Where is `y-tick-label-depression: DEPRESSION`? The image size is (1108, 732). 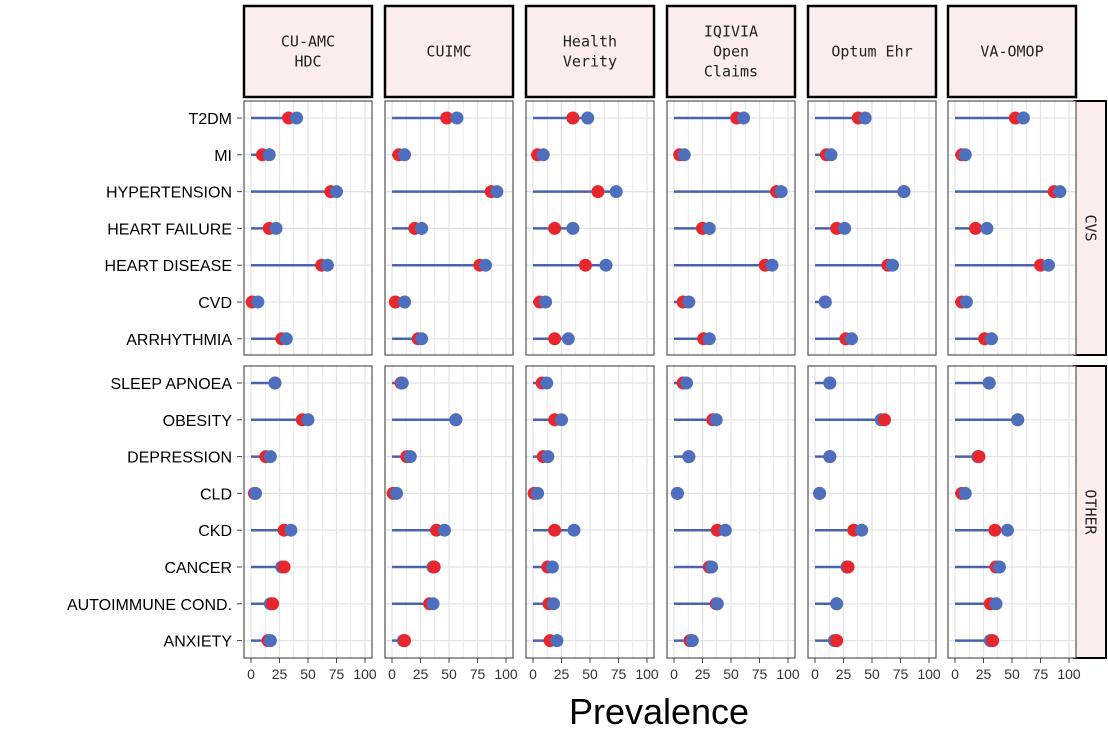
y-tick-label-depression: DEPRESSION is located at coordinates (179, 458).